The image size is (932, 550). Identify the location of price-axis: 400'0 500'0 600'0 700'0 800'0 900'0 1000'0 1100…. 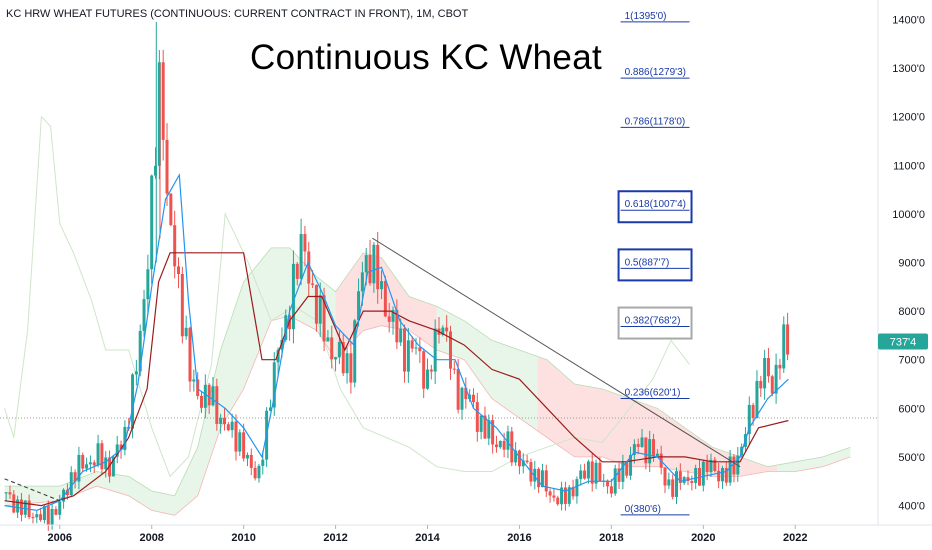
(908, 263).